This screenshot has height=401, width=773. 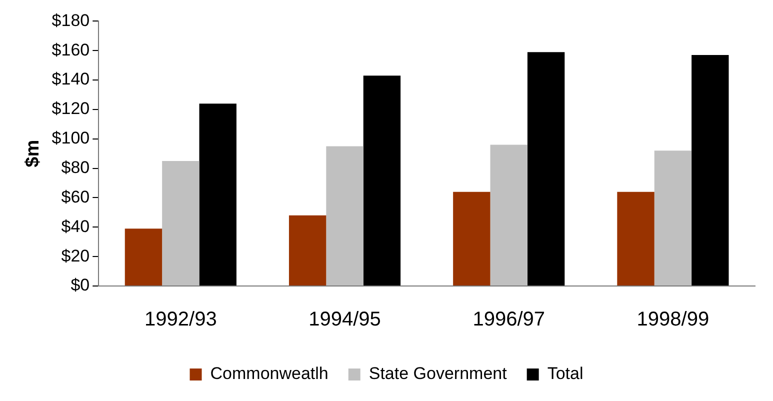 What do you see at coordinates (180, 319) in the screenshot?
I see `x-tick-label: 1992/93` at bounding box center [180, 319].